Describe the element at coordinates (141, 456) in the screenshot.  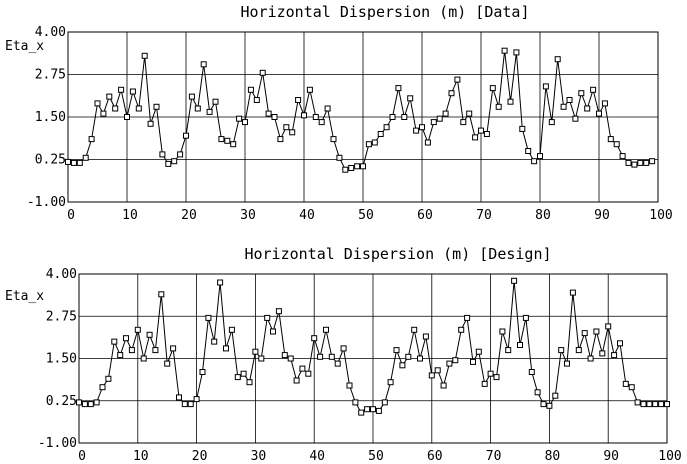
I see `x-tick-label: 10` at that location.